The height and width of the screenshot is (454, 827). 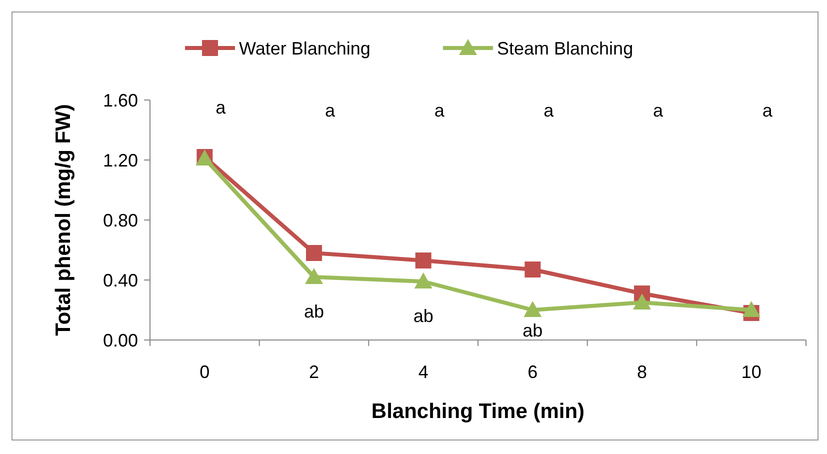 What do you see at coordinates (751, 372) in the screenshot?
I see `x-tick-label: 10` at bounding box center [751, 372].